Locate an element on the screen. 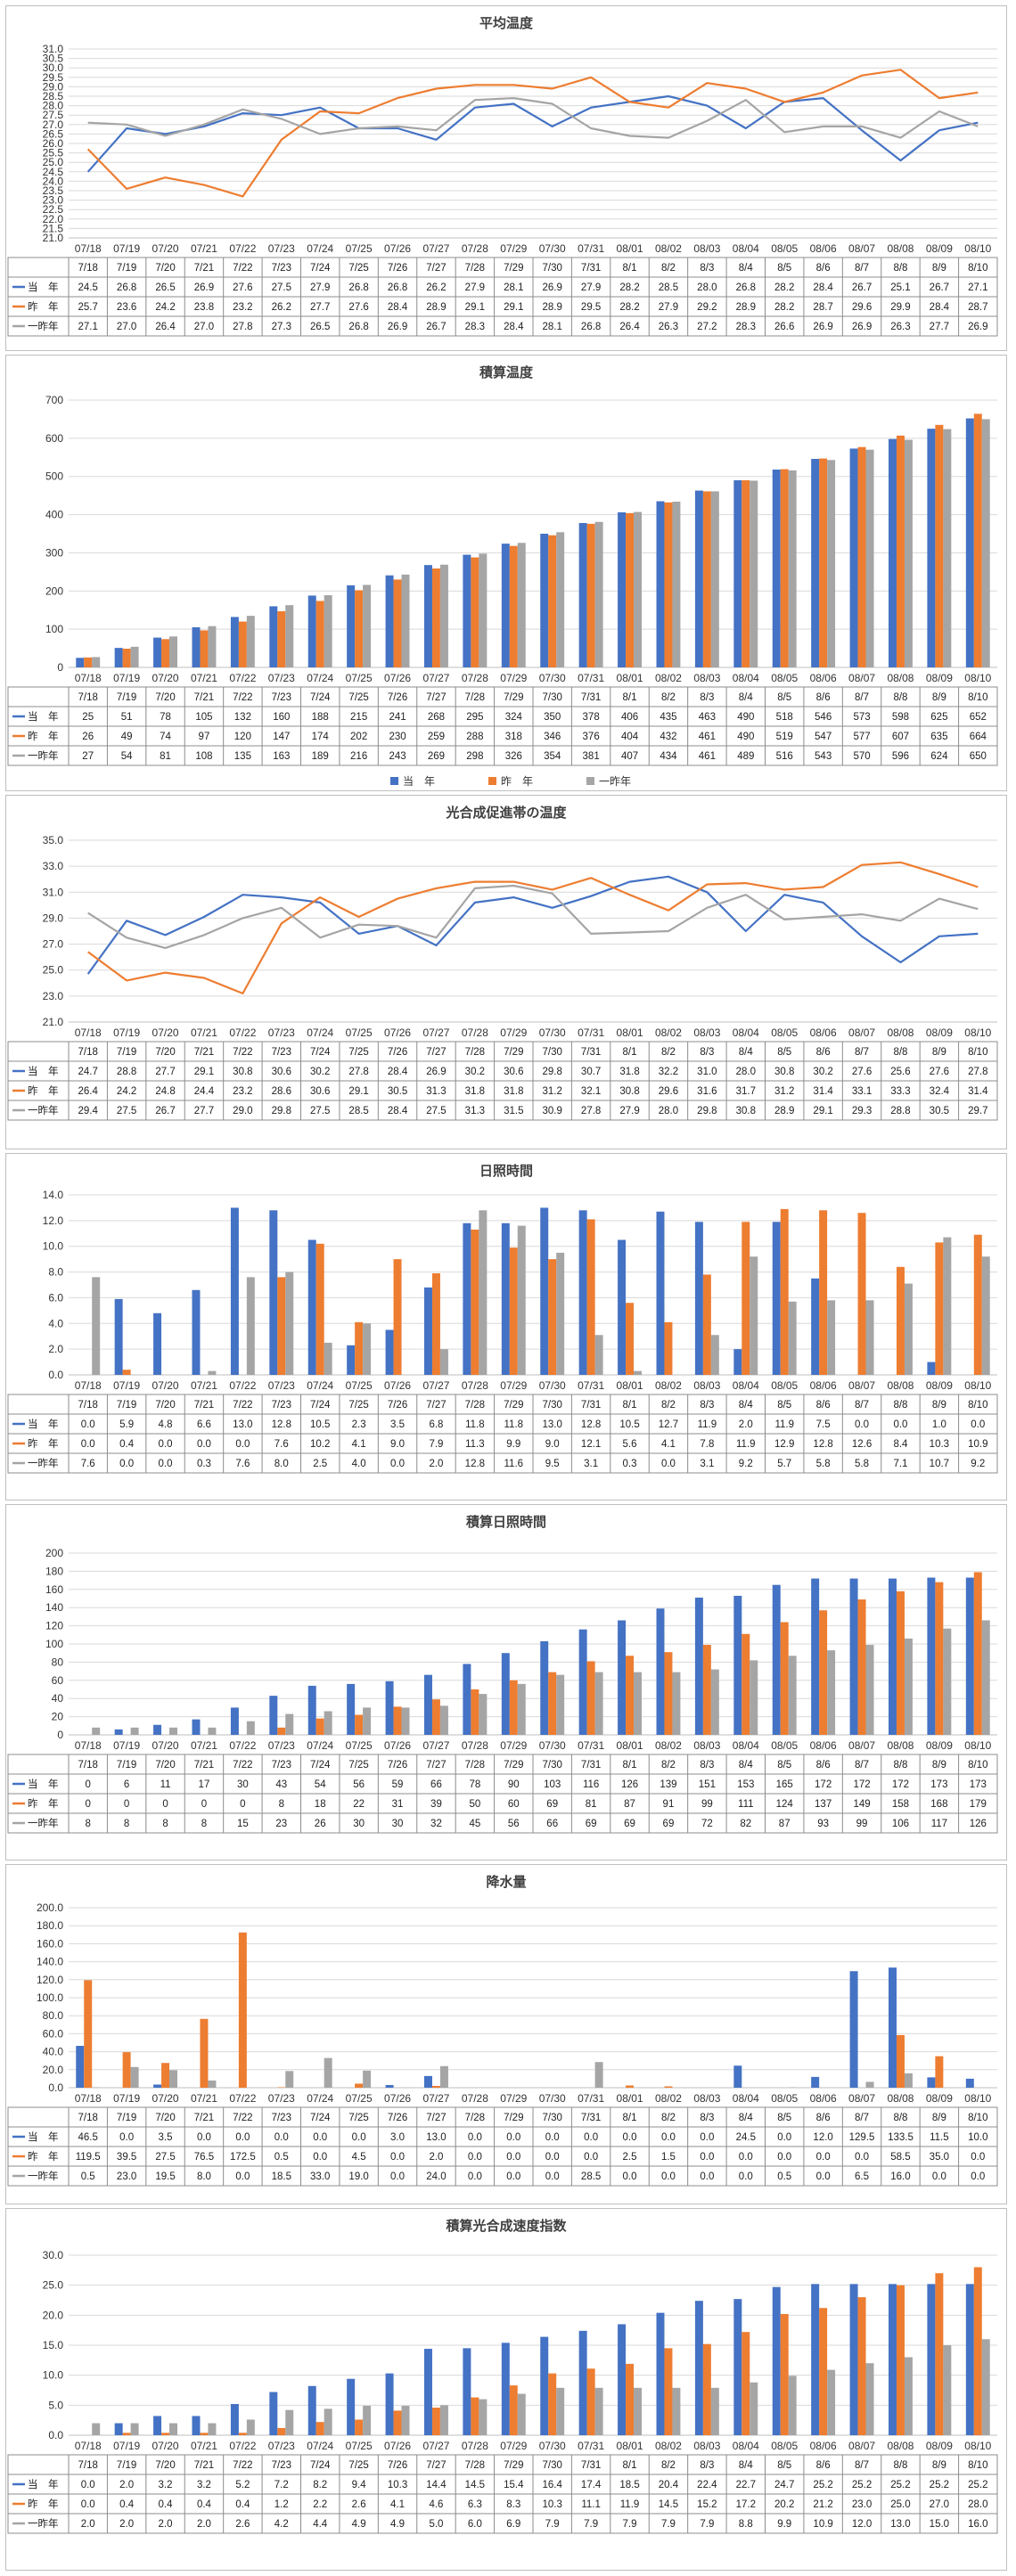 The image size is (1016, 2576). table-value-cell: 9.4 is located at coordinates (359, 2485).